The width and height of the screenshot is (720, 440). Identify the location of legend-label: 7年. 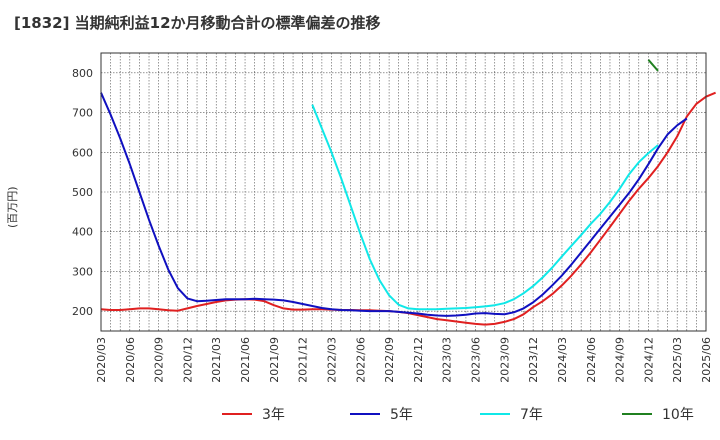
(531, 415).